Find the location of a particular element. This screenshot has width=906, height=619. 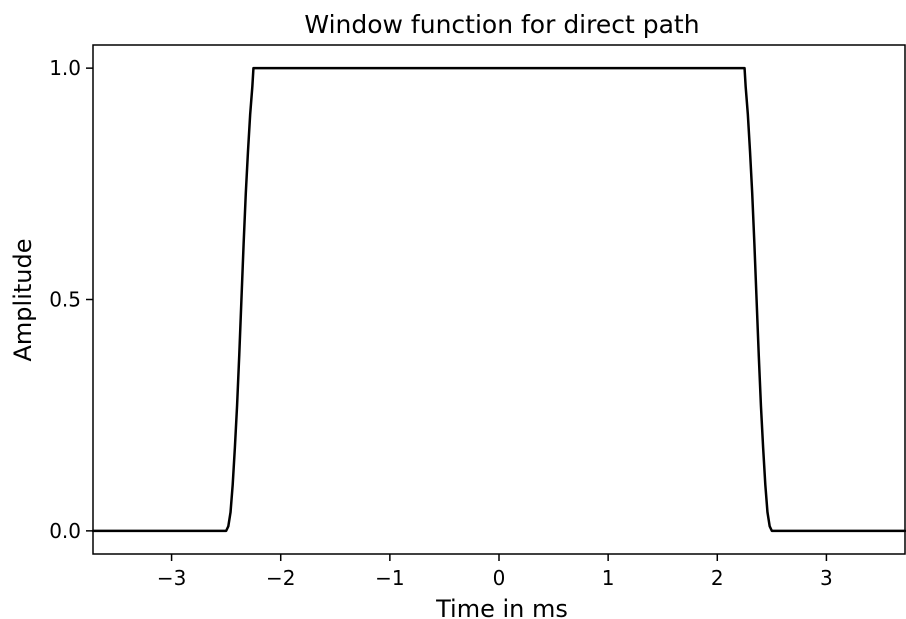

x-axis-label: Time in ms is located at coordinates (501, 607).